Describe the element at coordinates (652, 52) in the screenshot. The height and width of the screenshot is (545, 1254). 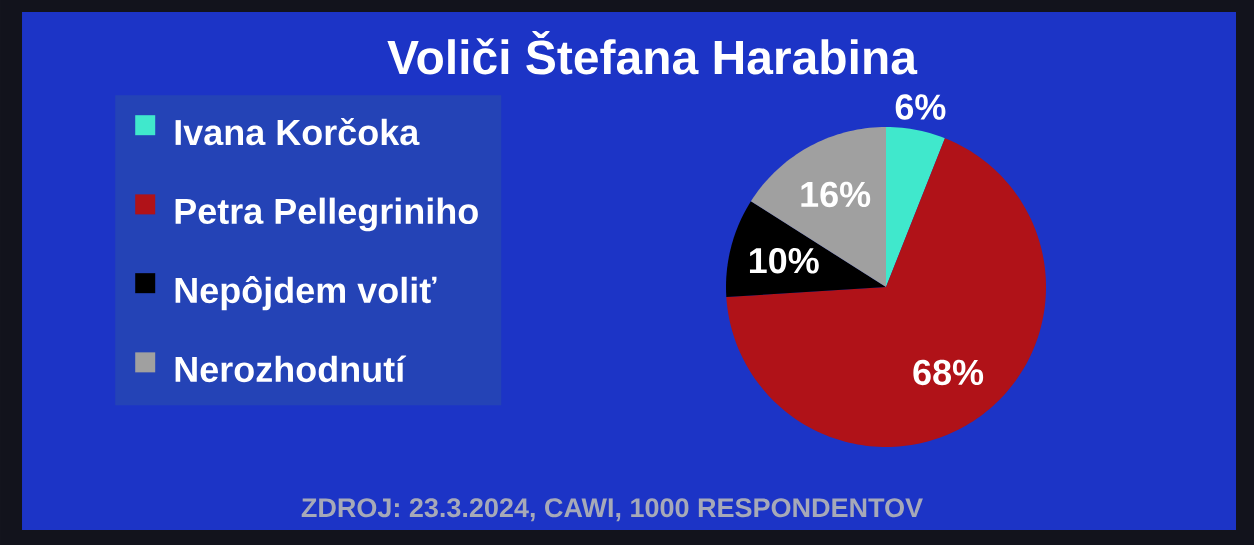
I see `chart-title: Voliči Štefana Harabina` at that location.